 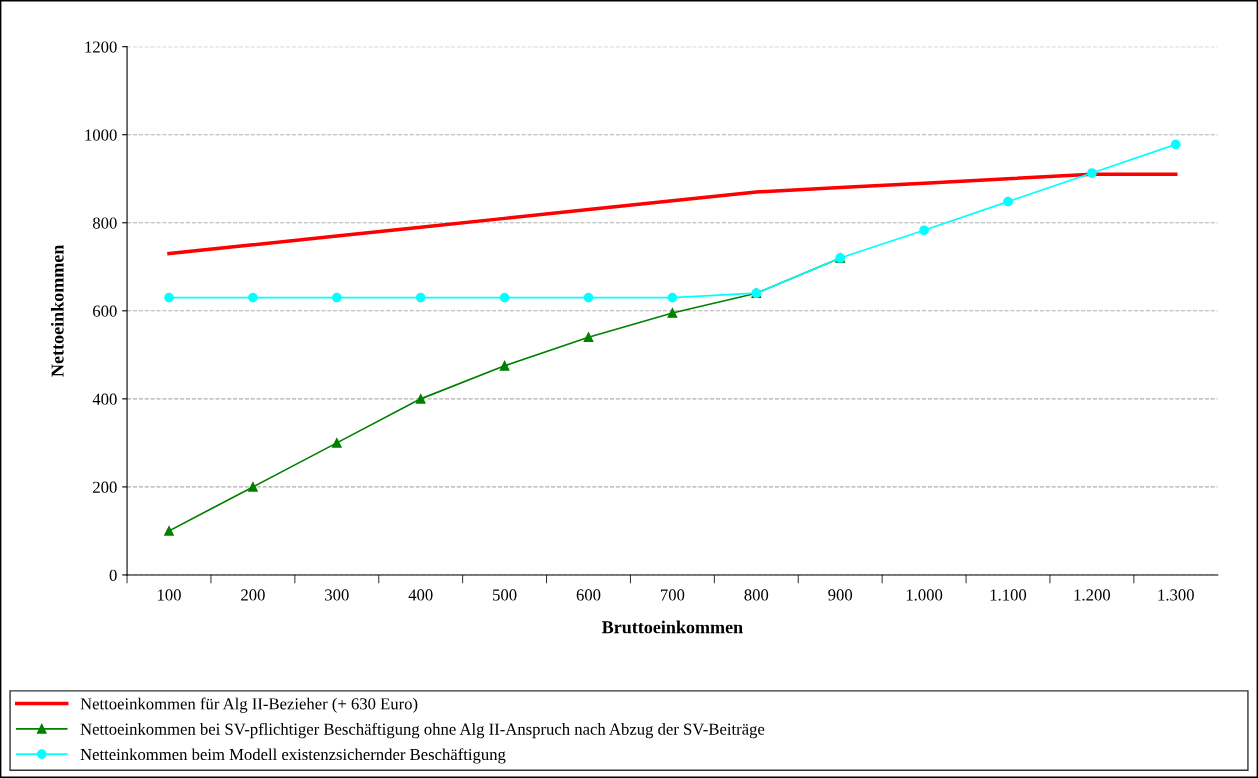 I want to click on x-tick-label: 800, so click(x=756, y=595).